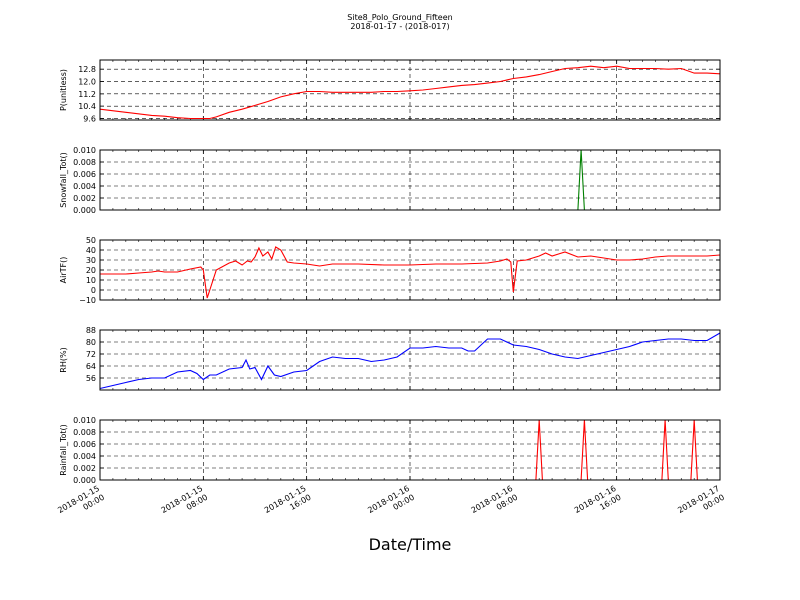 This screenshot has width=800, height=600. Describe the element at coordinates (598, 504) in the screenshot. I see `x-tick-label: 2018-01-1616:00` at that location.